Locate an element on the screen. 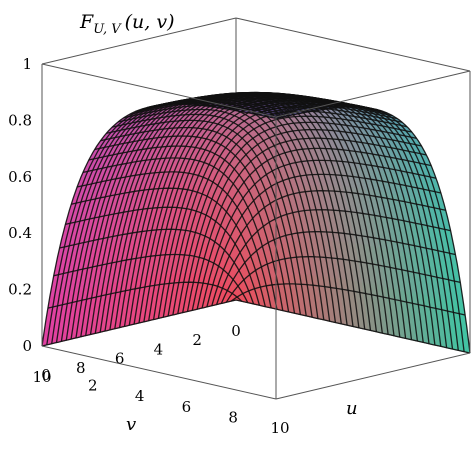 The image size is (474, 455). v-axis-label: v is located at coordinates (131, 424).